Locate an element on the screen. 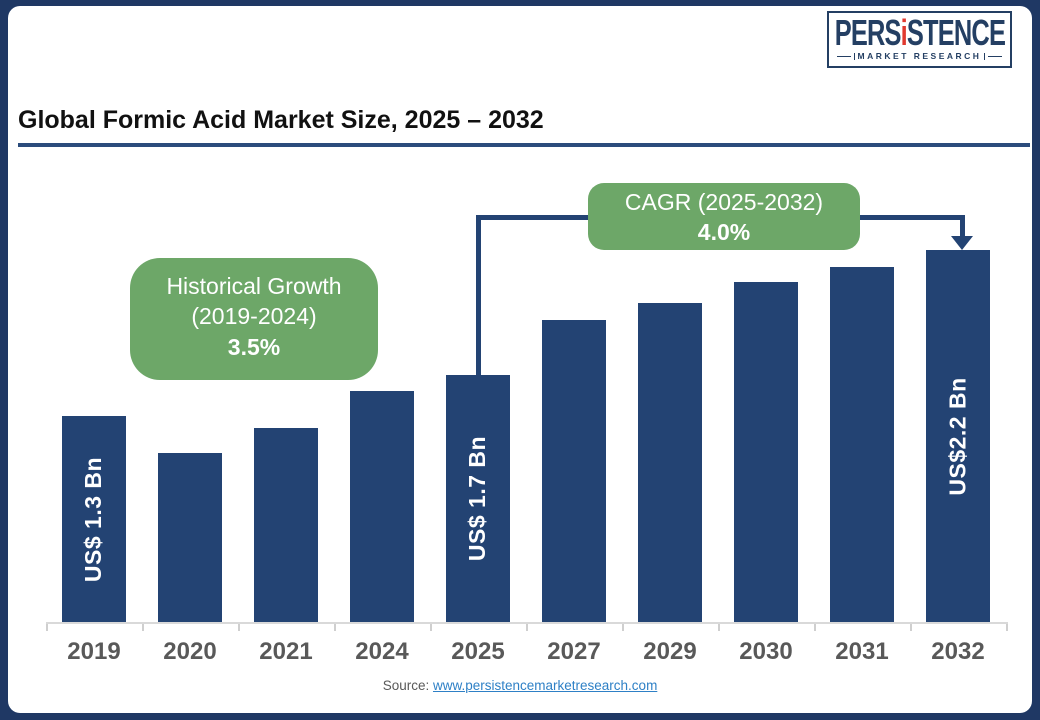 The image size is (1040, 720). logo-tagline: MARKET RESEARCH is located at coordinates (919, 56).